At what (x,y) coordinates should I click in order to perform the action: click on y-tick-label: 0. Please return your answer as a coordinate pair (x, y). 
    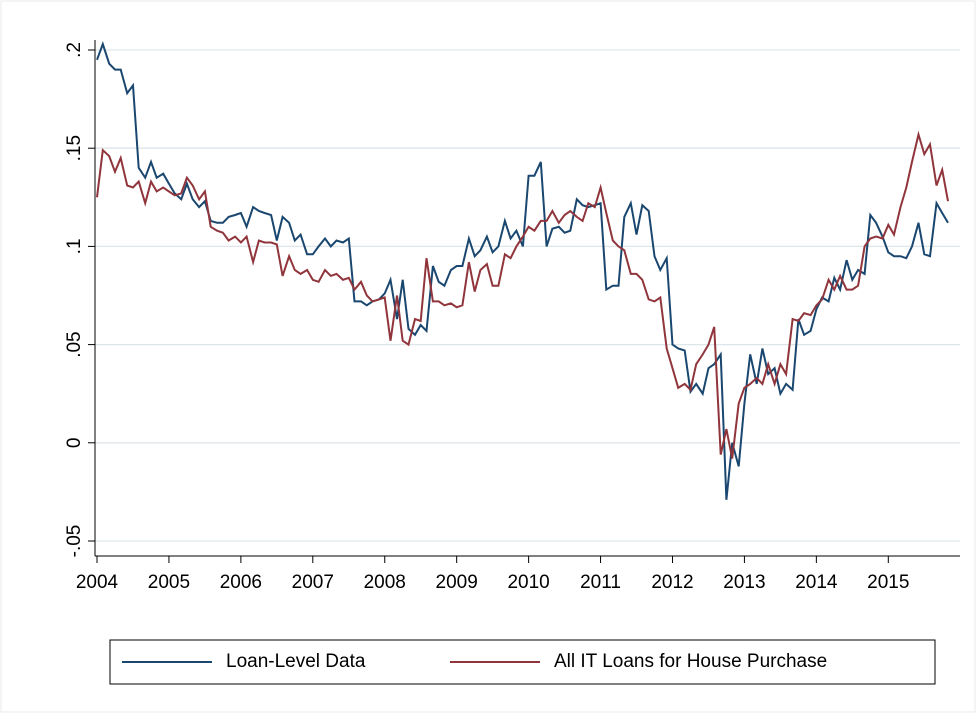
    Looking at the image, I should click on (74, 443).